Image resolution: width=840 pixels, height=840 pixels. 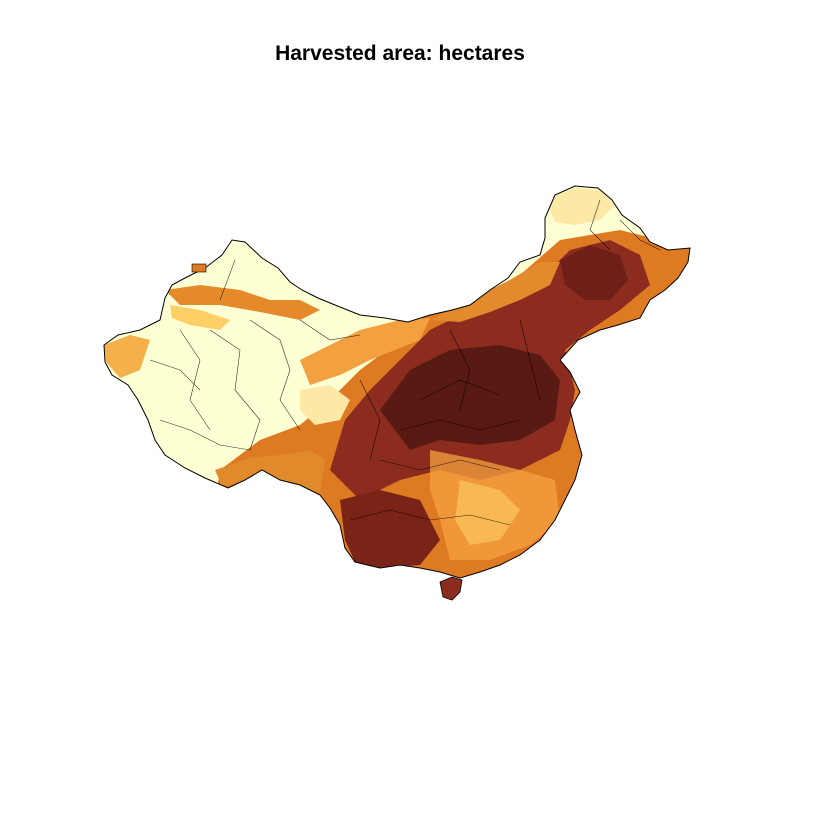 I want to click on density-rim-xinjiang-north, so click(x=242, y=302).